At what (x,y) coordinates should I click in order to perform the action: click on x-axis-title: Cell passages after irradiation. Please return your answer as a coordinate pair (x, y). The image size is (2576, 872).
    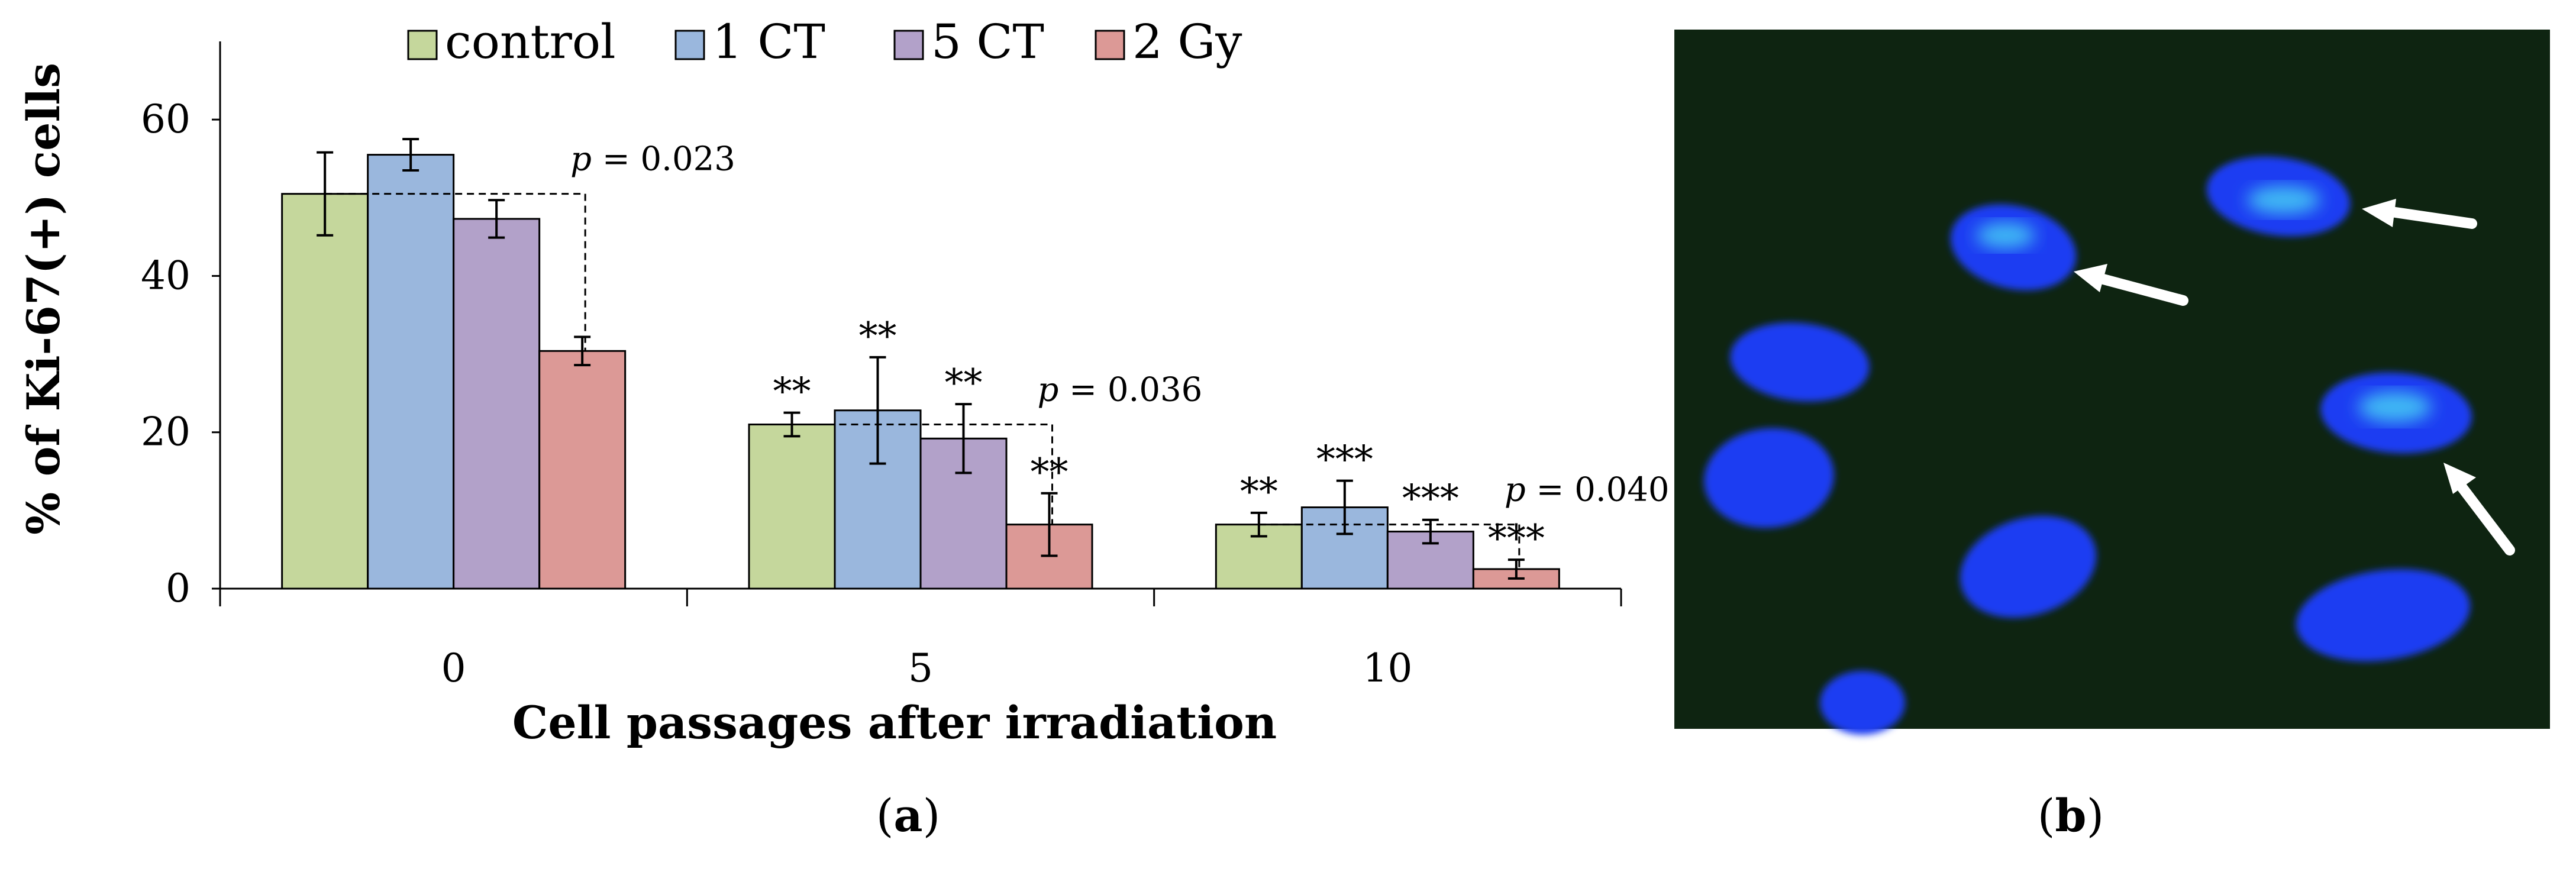
    Looking at the image, I should click on (894, 722).